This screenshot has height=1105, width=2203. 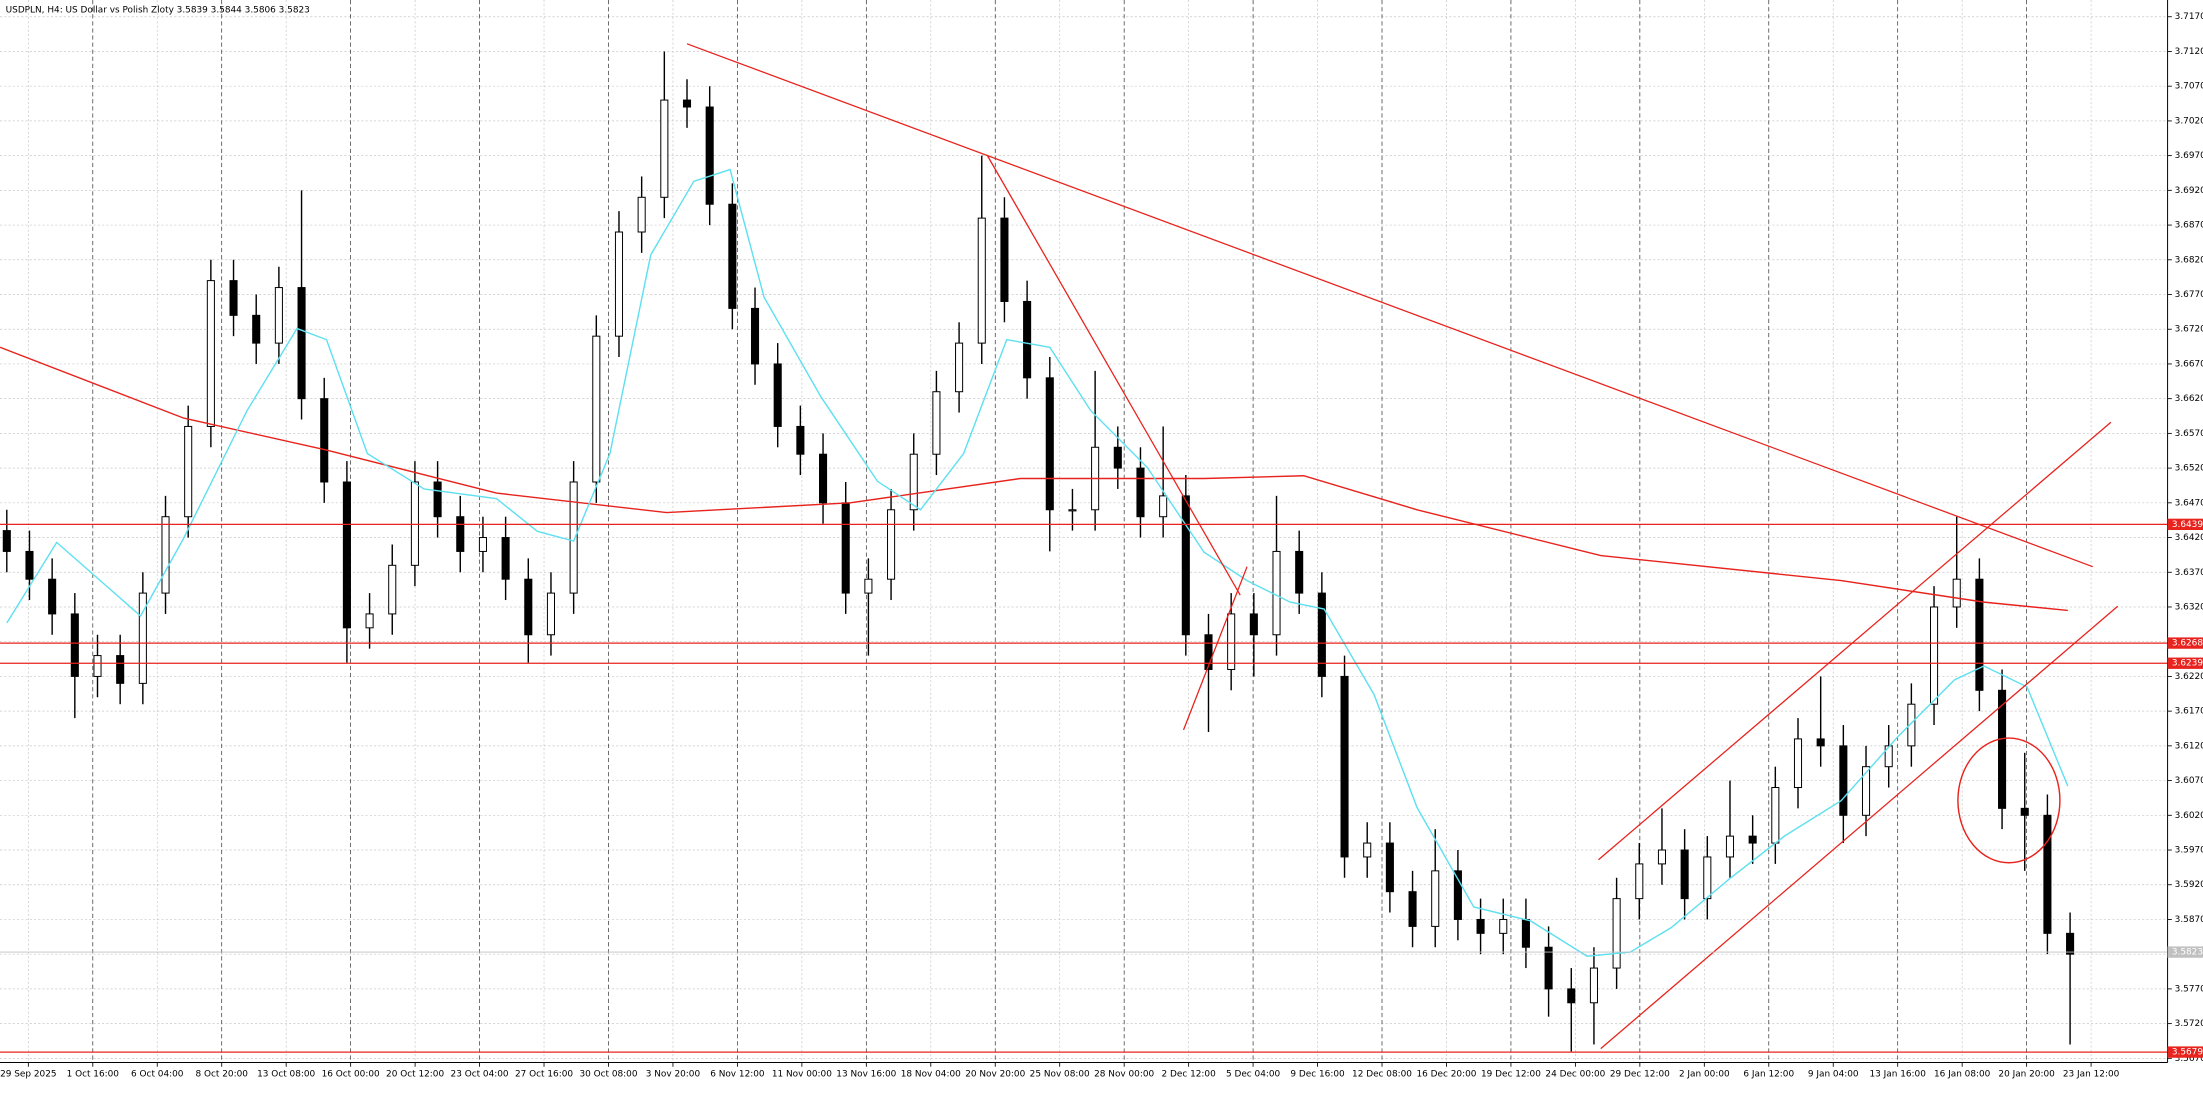 I want to click on time-axis, so click(x=1101, y=1083).